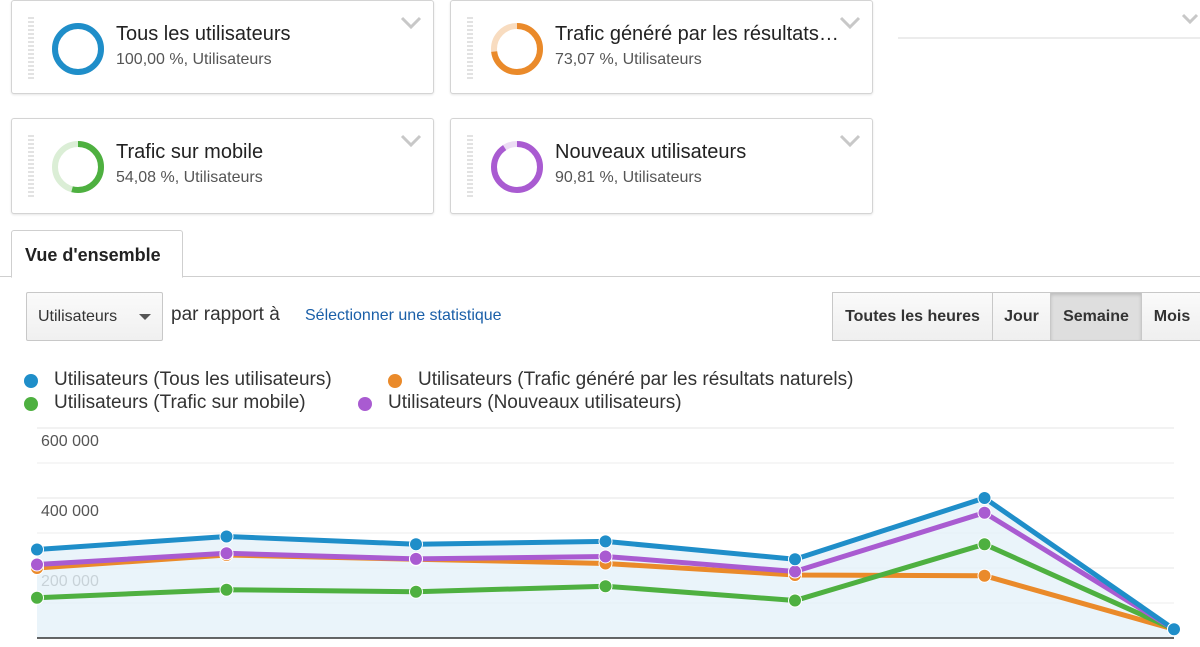 Image resolution: width=1200 pixels, height=647 pixels. What do you see at coordinates (628, 59) in the screenshot?
I see `segment-subtitle: 73,07 %, Utilisateurs` at bounding box center [628, 59].